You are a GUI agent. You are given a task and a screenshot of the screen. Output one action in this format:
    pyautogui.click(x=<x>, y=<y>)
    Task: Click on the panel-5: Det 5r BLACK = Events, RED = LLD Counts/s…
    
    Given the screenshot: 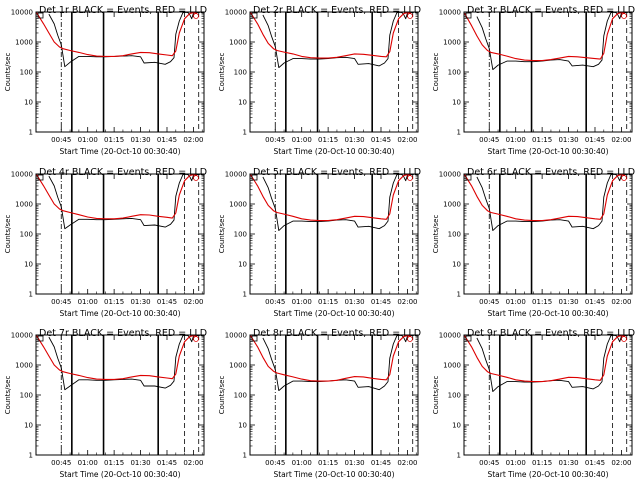 What is the action you would take?
    pyautogui.click(x=319, y=242)
    